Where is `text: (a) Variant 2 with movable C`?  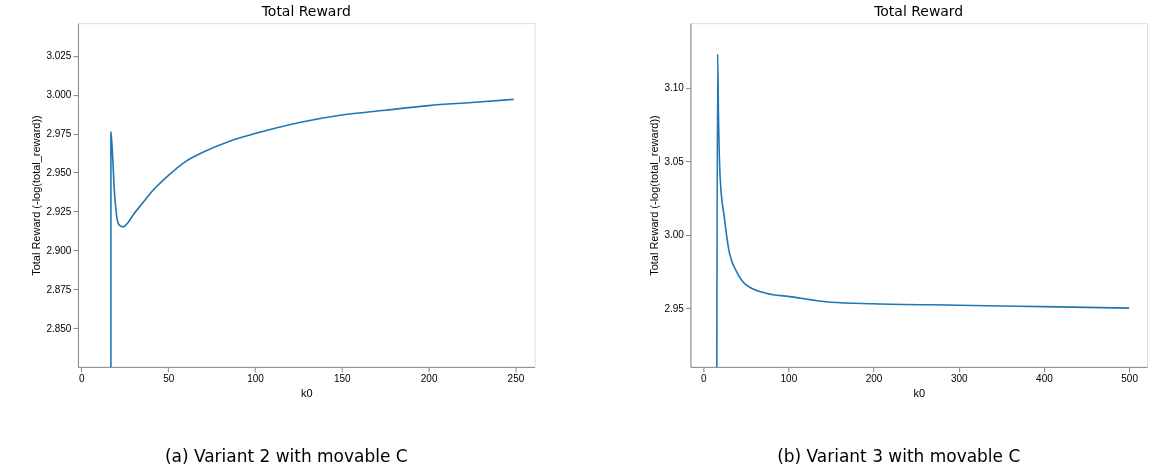
text: (a) Variant 2 with movable C is located at coordinates (286, 455).